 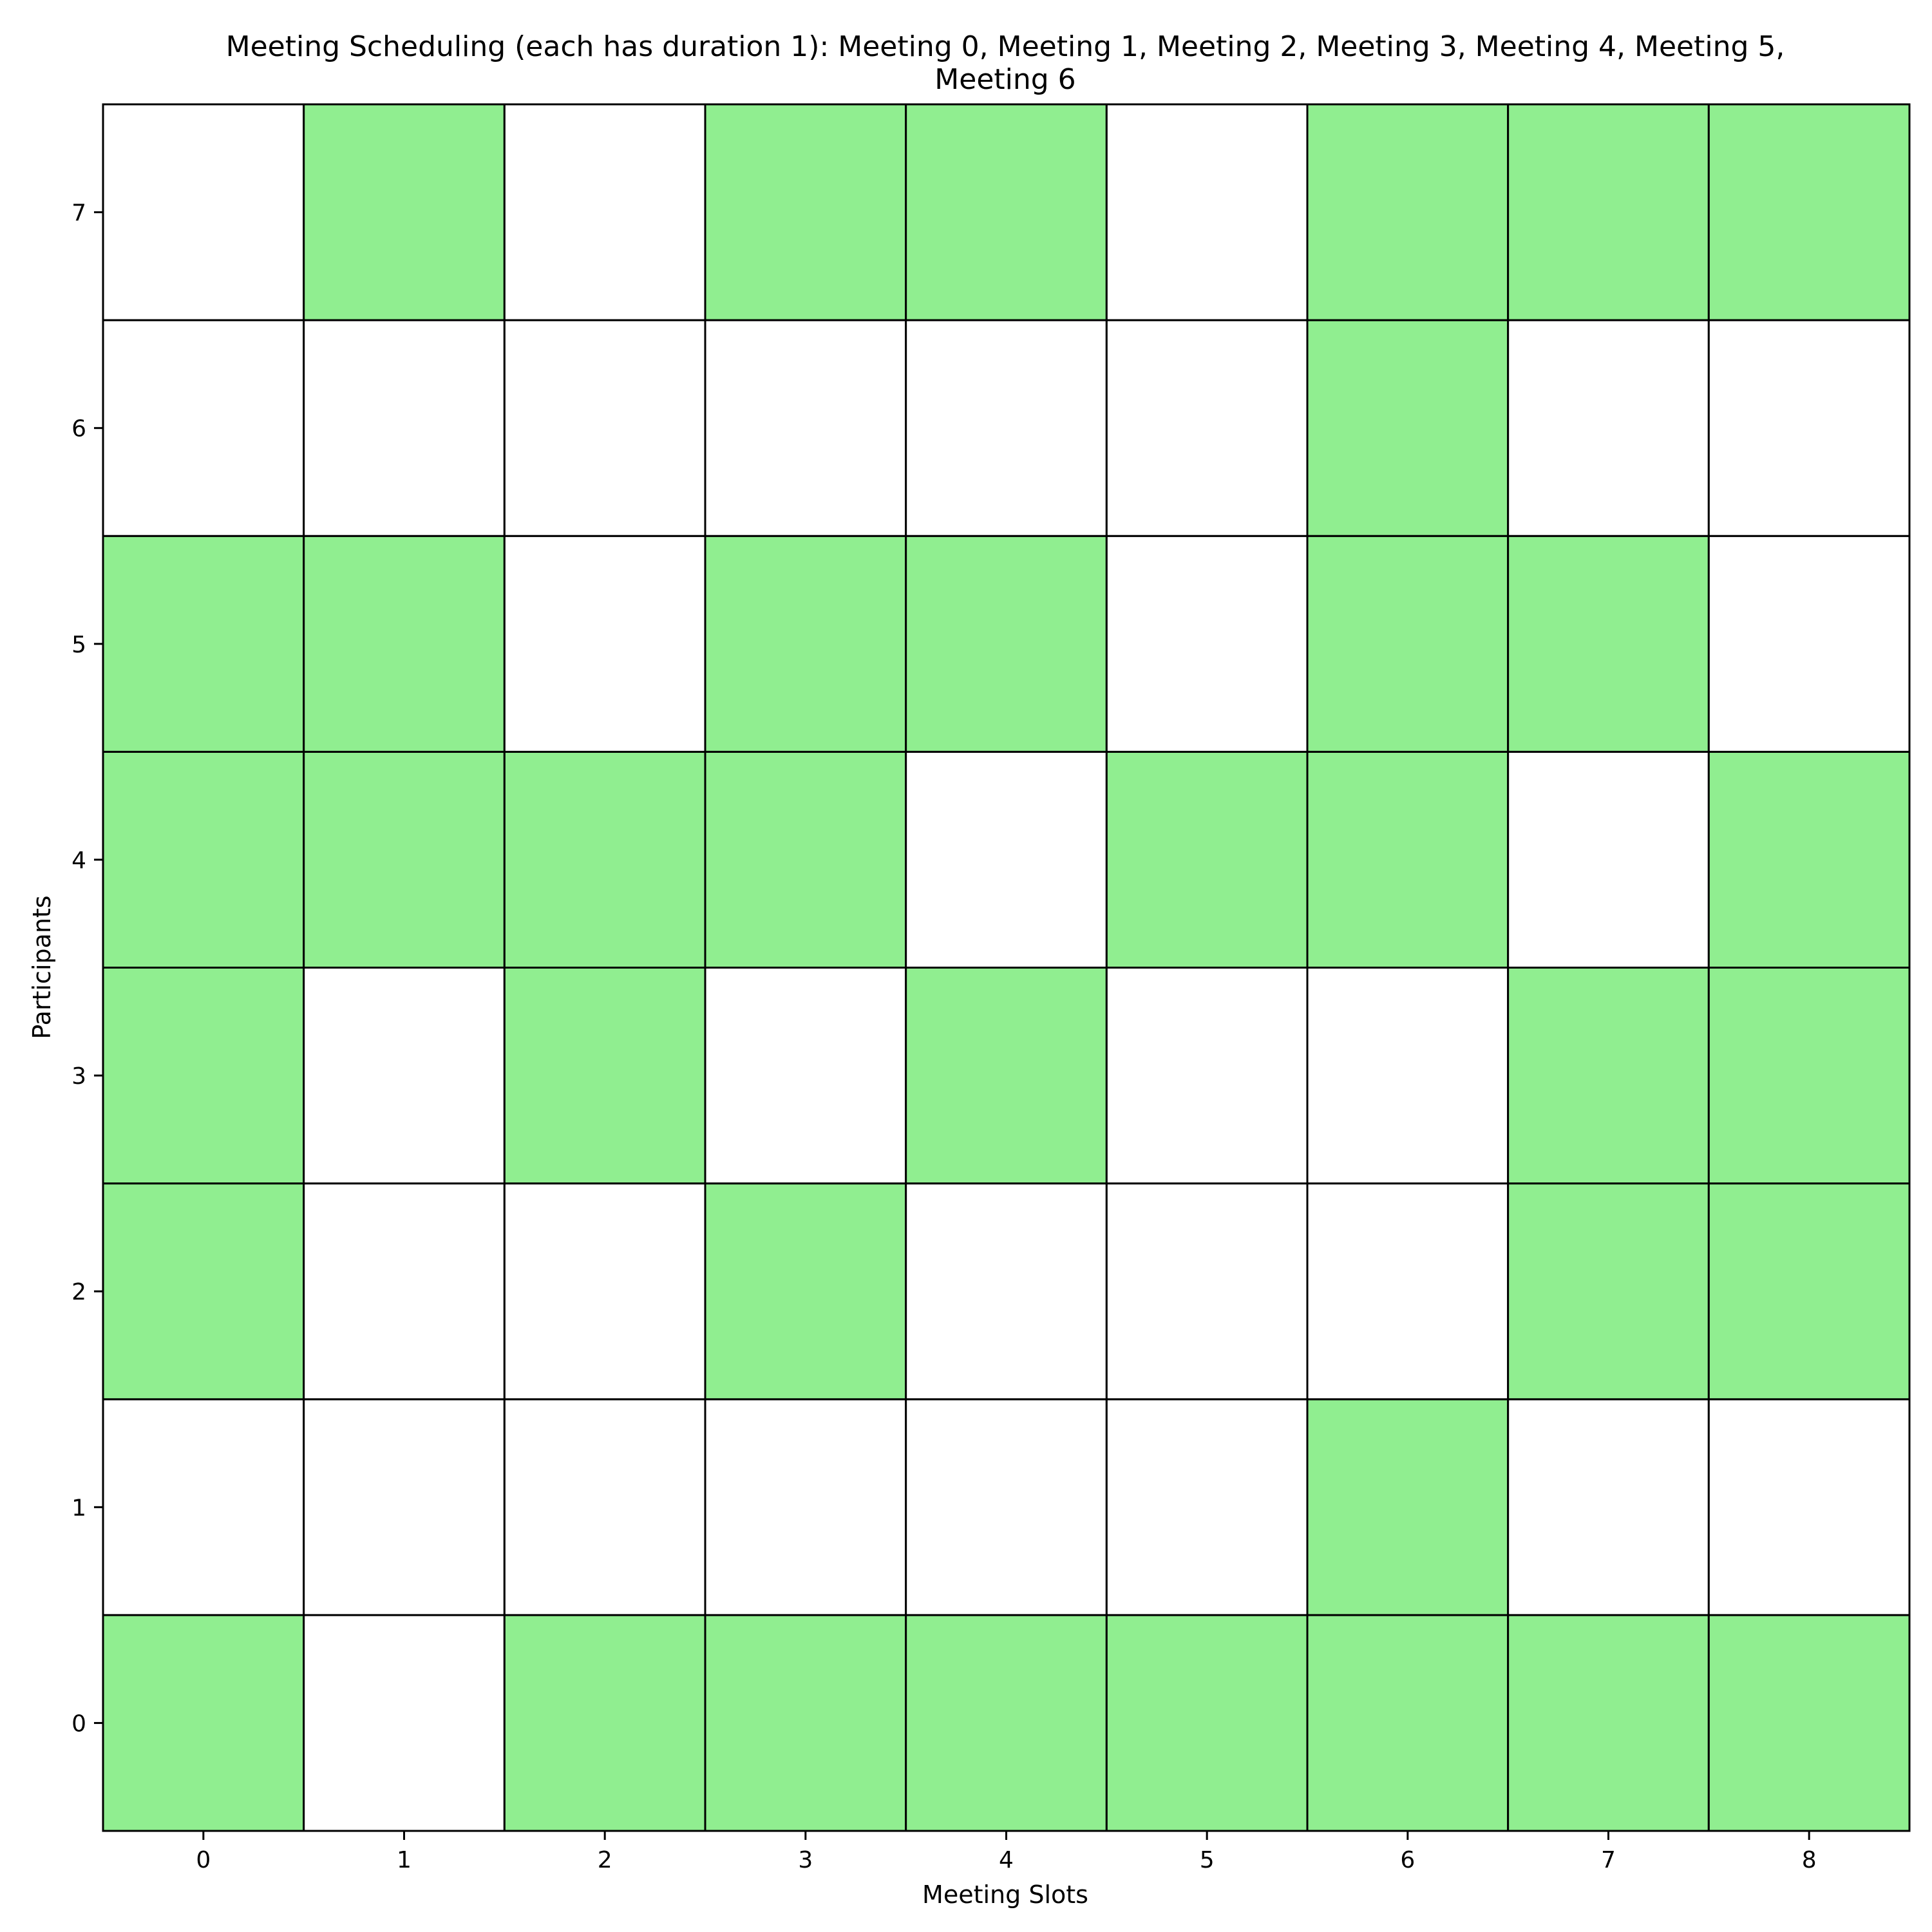 I want to click on y-tick-label: 0, so click(x=78, y=1723).